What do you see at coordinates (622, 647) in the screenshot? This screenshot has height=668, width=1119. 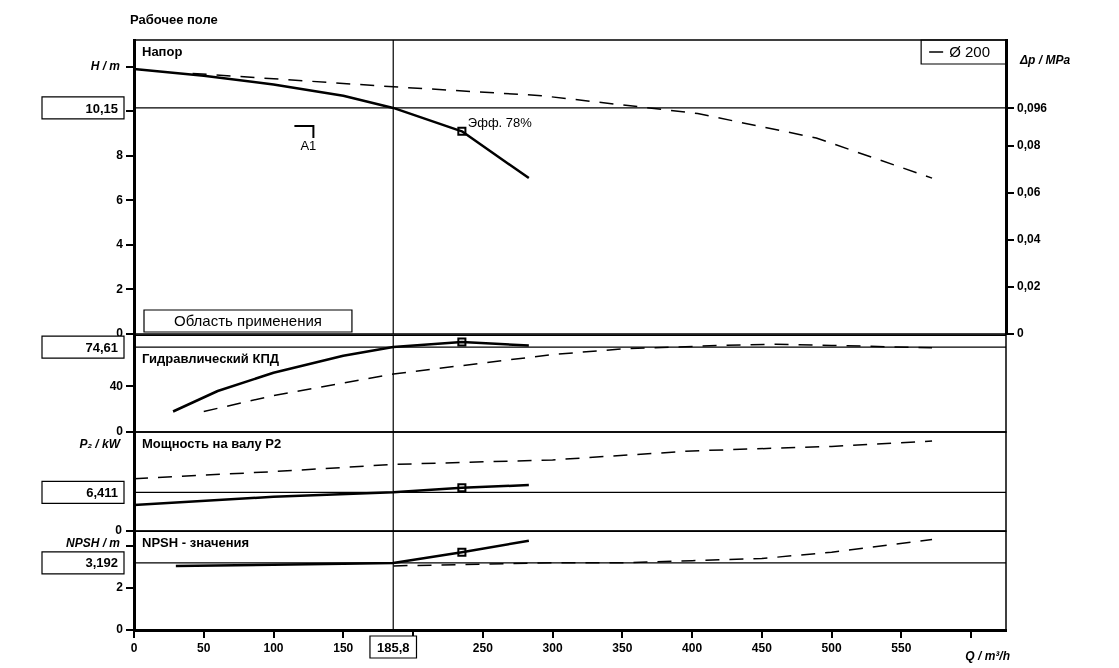 I see `x-tick-label: 350` at bounding box center [622, 647].